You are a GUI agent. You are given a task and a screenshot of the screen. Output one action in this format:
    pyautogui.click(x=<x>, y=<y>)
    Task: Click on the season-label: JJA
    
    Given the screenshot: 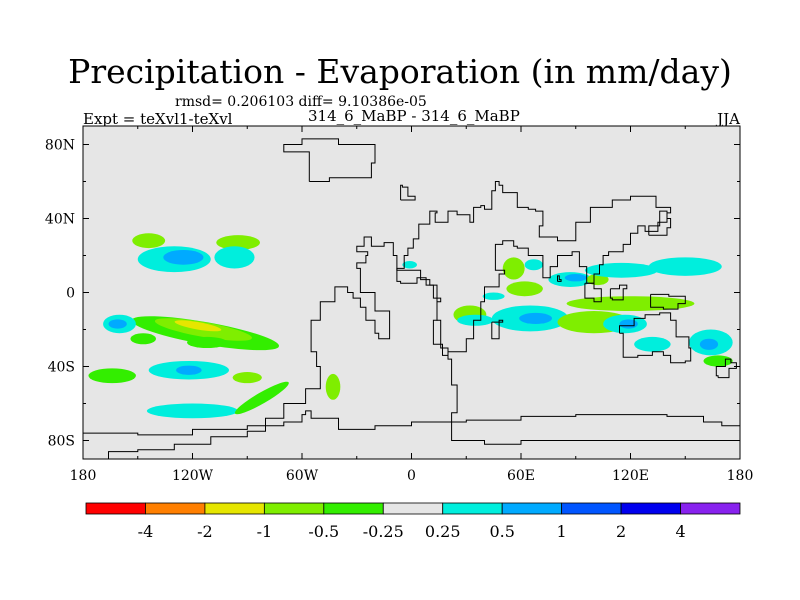 What is the action you would take?
    pyautogui.click(x=728, y=119)
    